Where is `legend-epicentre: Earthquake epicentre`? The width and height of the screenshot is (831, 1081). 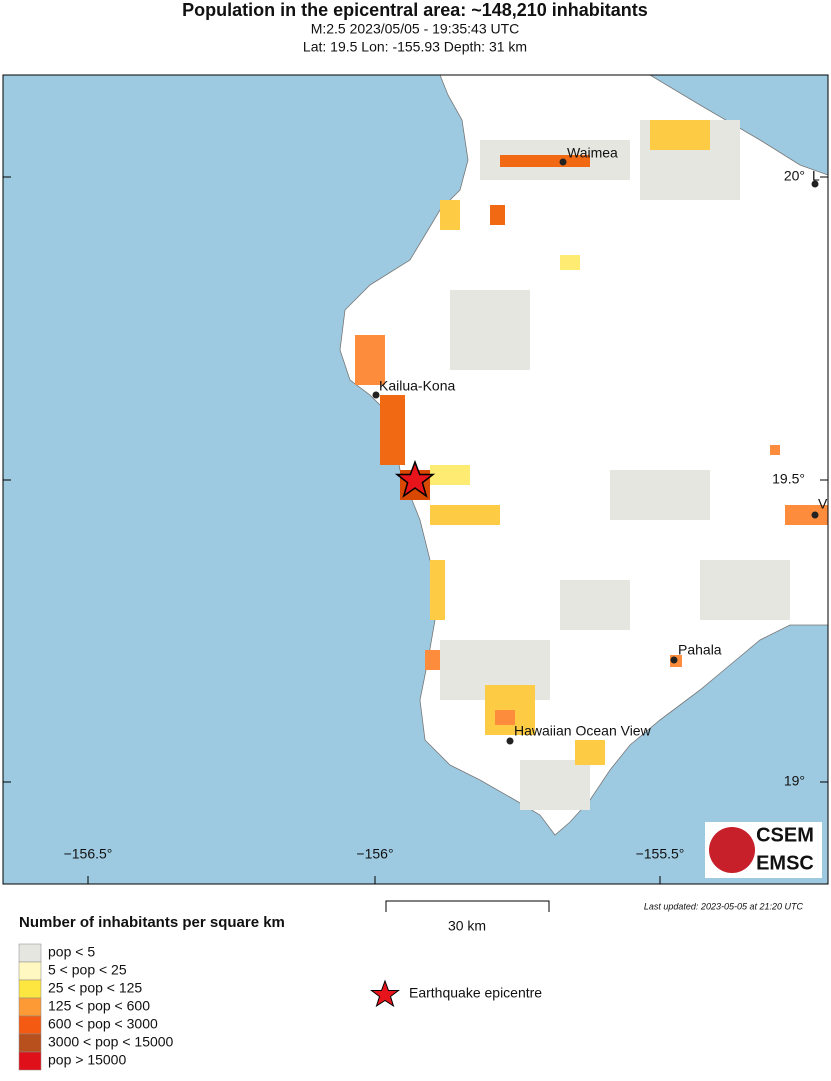 legend-epicentre: Earthquake epicentre is located at coordinates (475, 993).